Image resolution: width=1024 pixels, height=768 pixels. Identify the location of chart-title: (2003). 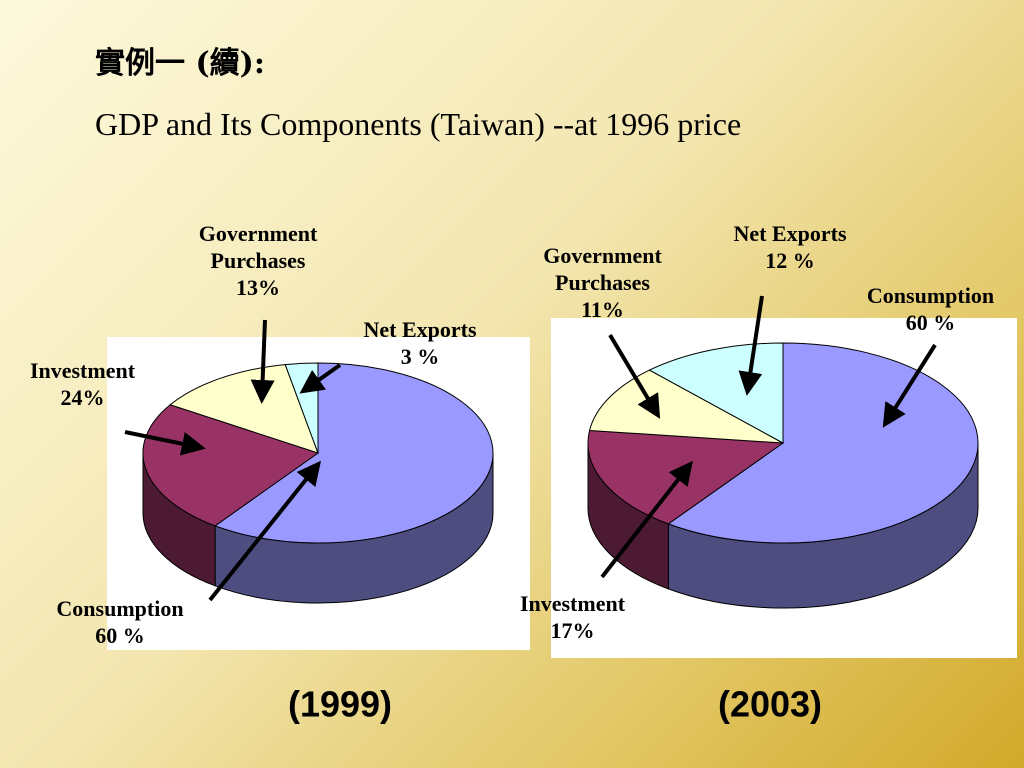
(770, 704).